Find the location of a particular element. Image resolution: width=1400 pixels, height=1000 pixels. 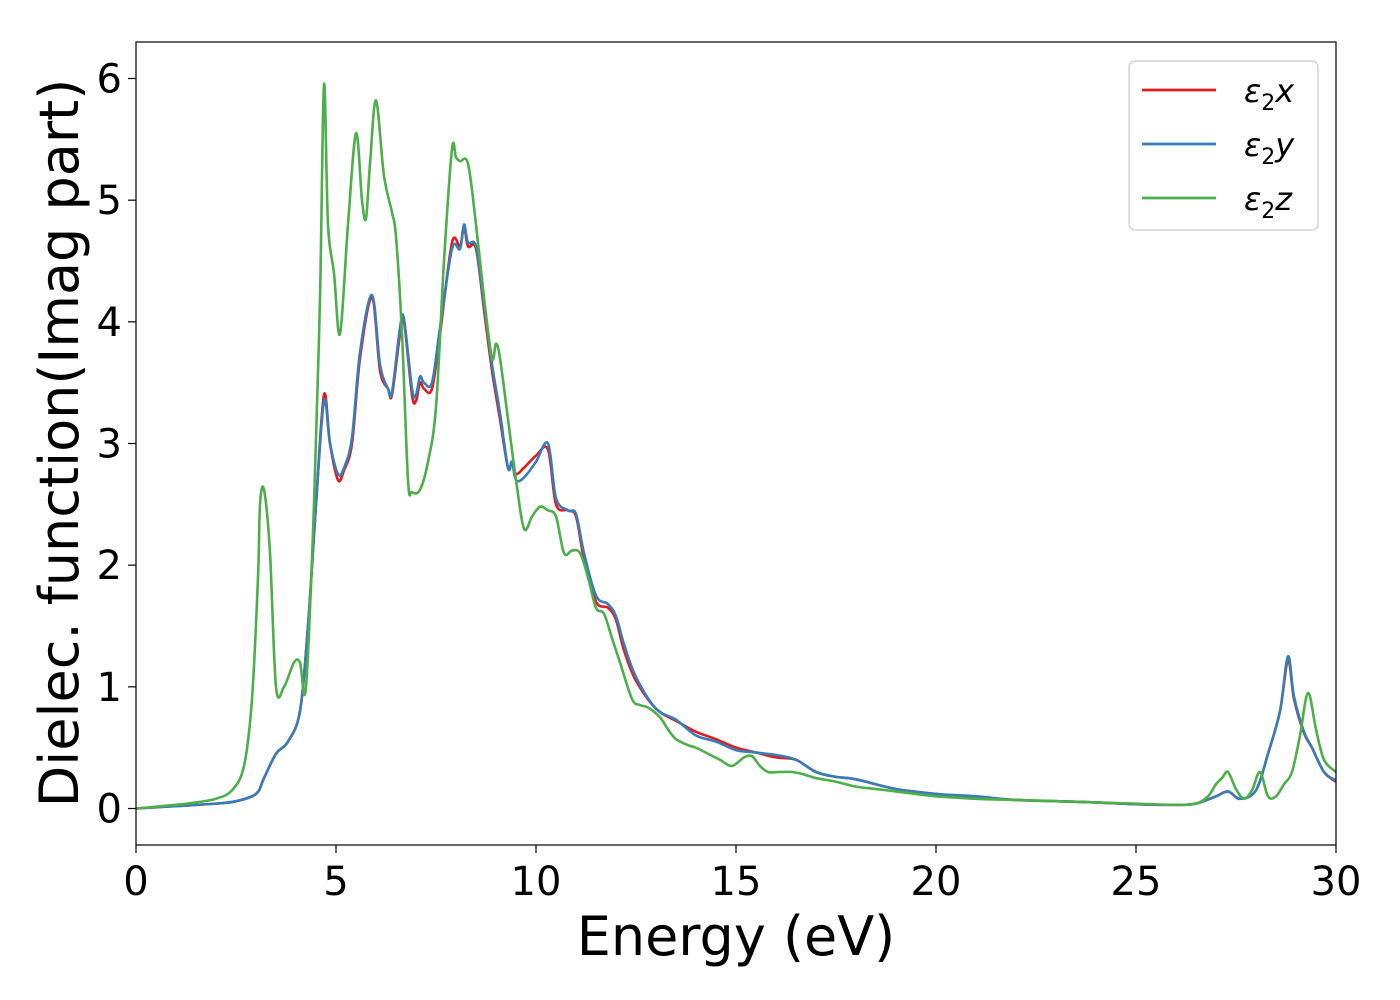

y-tick-label: 4 is located at coordinates (109, 323).